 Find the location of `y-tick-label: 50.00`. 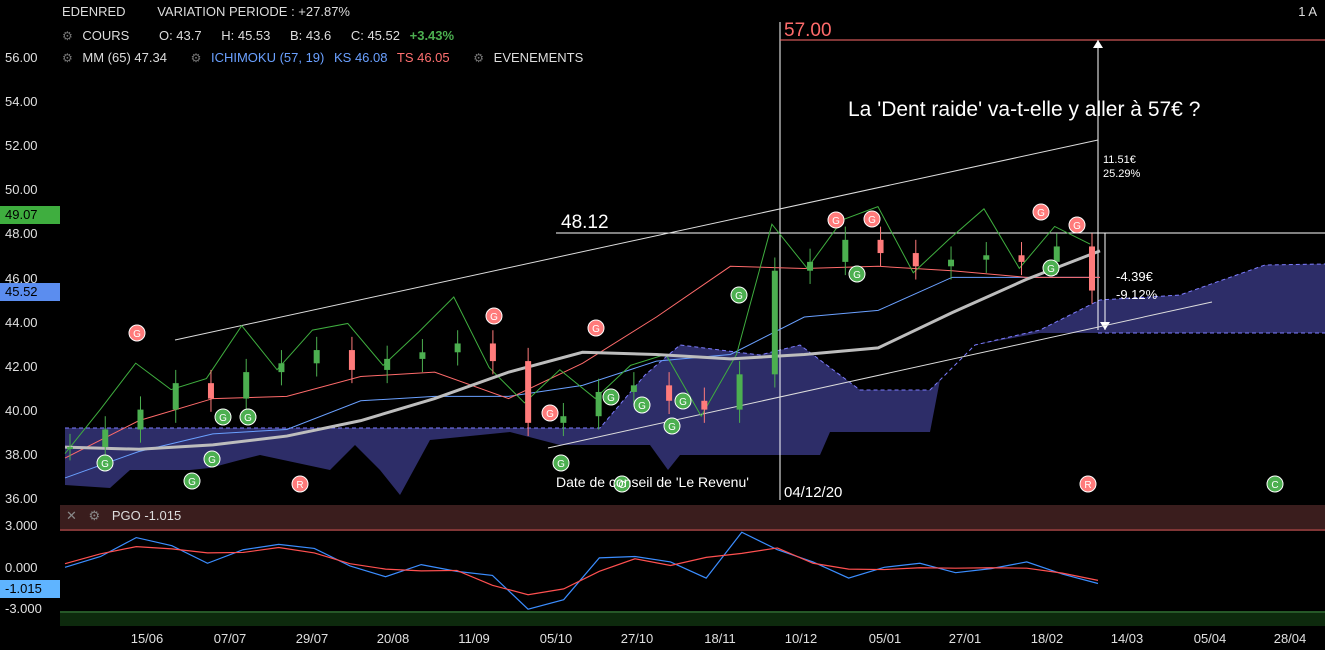

y-tick-label: 50.00 is located at coordinates (21, 190).